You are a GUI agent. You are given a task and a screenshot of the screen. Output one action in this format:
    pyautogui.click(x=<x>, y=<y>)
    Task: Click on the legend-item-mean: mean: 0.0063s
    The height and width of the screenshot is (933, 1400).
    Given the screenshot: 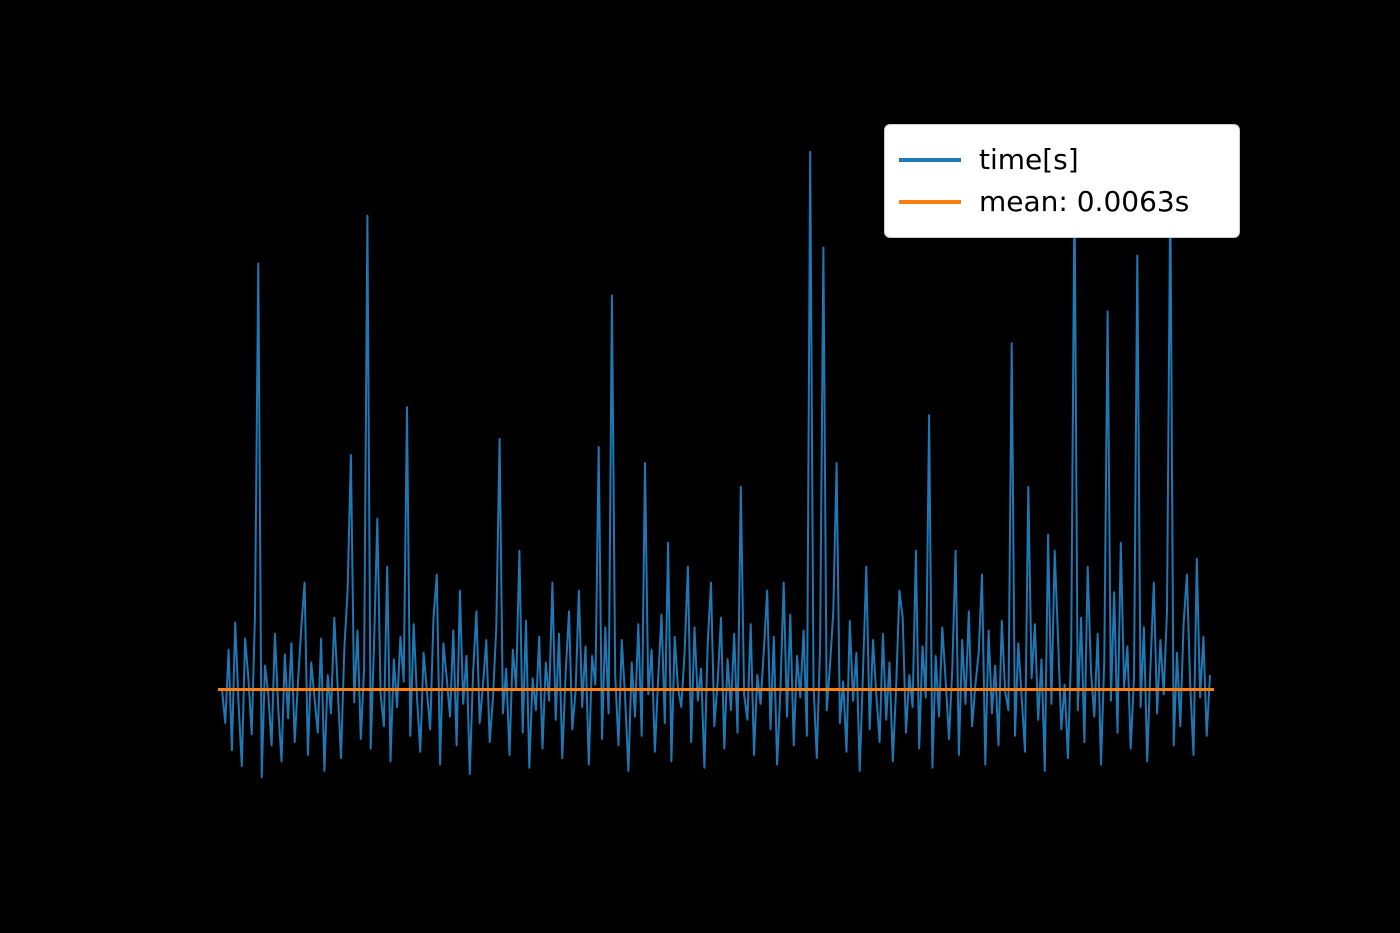 What is the action you would take?
    pyautogui.click(x=1059, y=202)
    